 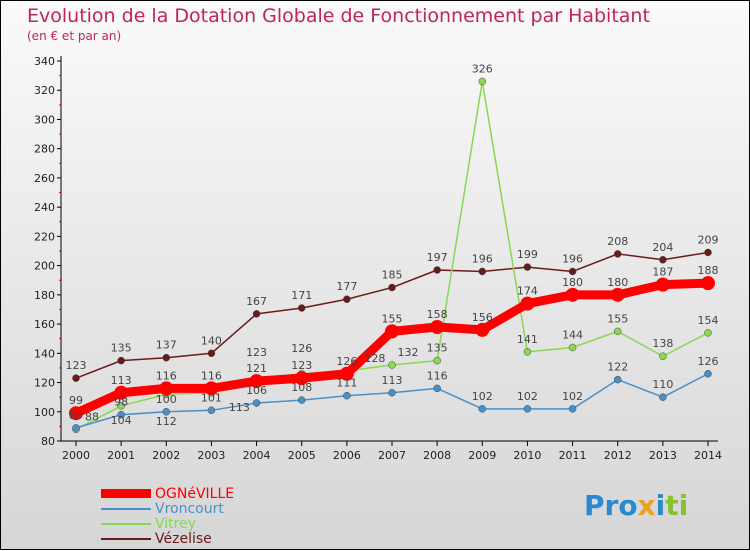 I want to click on x-tick-label: 2003, so click(x=211, y=455).